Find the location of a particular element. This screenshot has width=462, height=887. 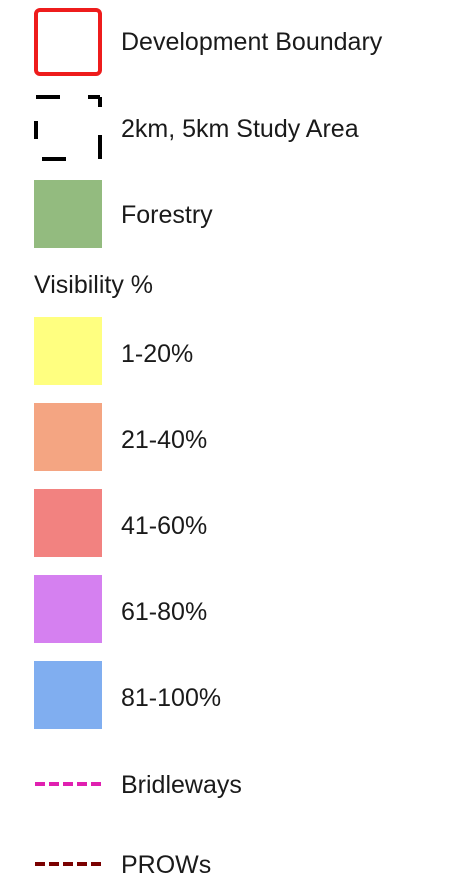

legend-label: 81-100% is located at coordinates (171, 698).